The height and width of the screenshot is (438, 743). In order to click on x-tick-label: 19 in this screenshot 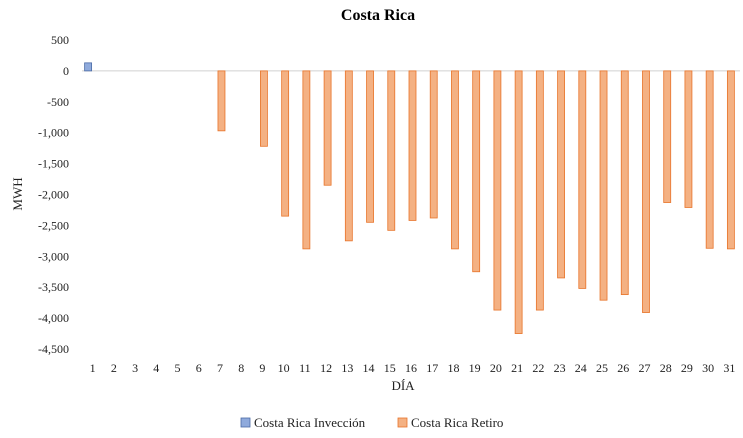, I will do `click(475, 368)`.